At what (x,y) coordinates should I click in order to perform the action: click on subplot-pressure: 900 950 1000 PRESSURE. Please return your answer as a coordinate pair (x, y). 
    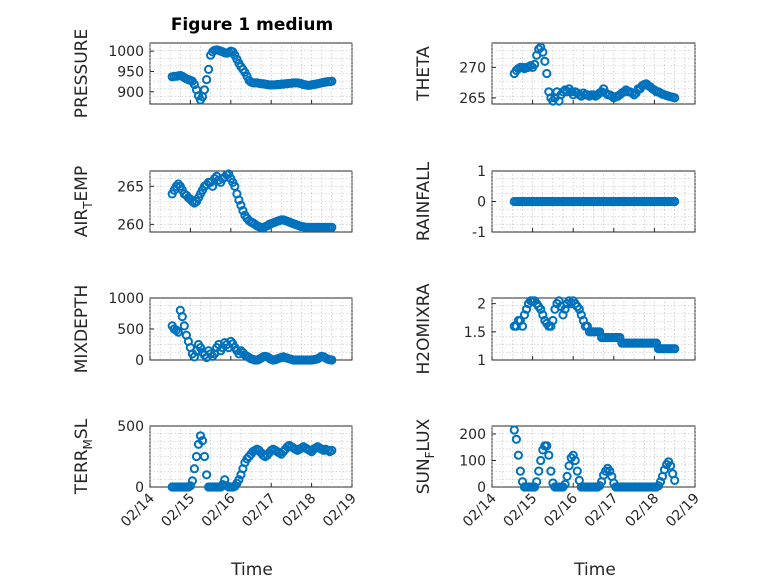
    Looking at the image, I should click on (212, 73).